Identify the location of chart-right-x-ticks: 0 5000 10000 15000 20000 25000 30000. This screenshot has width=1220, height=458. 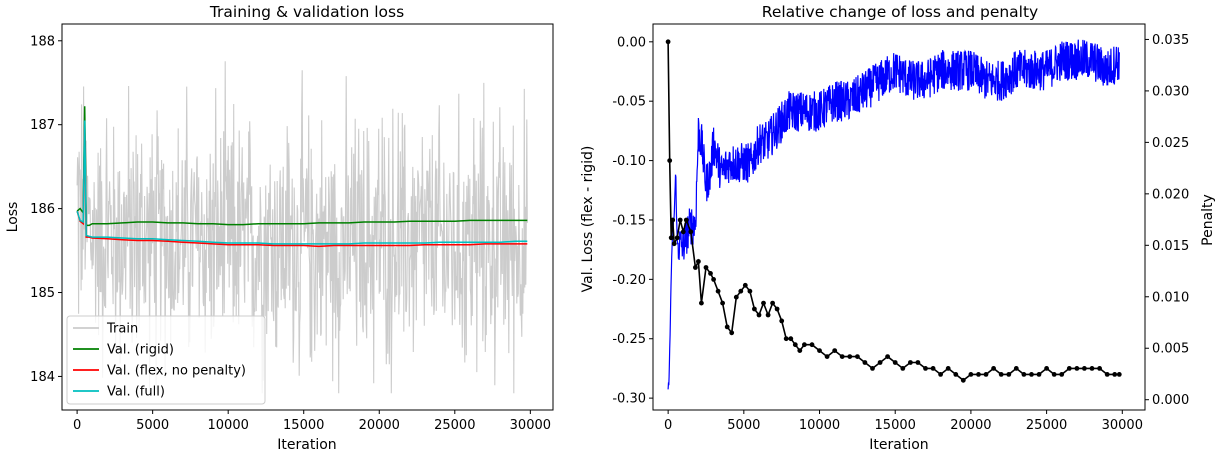
(903, 421).